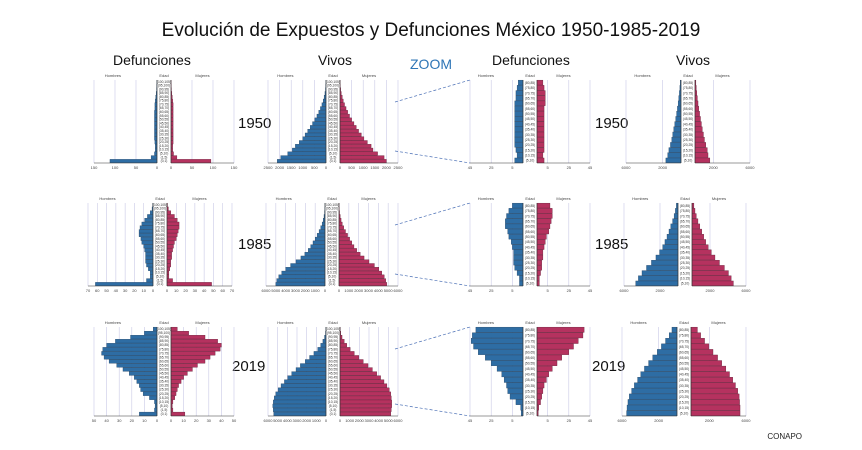 The image size is (862, 450). Describe the element at coordinates (369, 290) in the screenshot. I see `x-tick-label: 3000` at that location.